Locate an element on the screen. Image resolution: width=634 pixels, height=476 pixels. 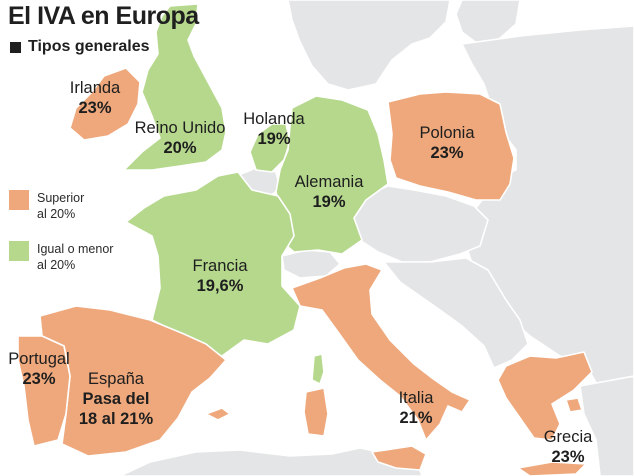
espana-rate-line1: Pasa del is located at coordinates (116, 399).